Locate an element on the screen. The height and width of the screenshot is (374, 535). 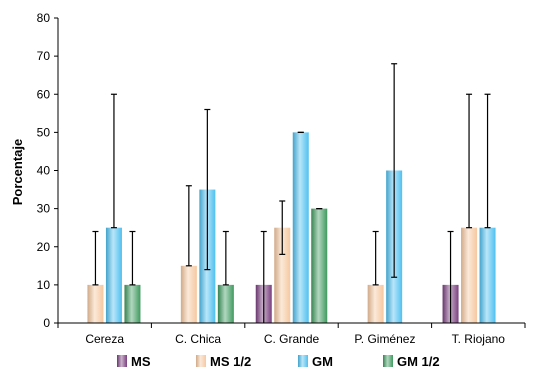
category-label: C. Grande is located at coordinates (292, 339).